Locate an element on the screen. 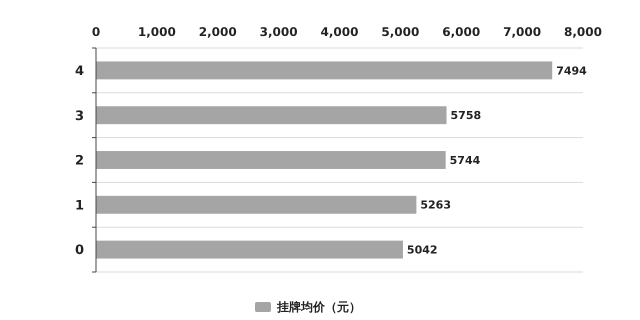 Image resolution: width=640 pixels, height=320 pixels. y-tick-label: 0 is located at coordinates (79, 250).